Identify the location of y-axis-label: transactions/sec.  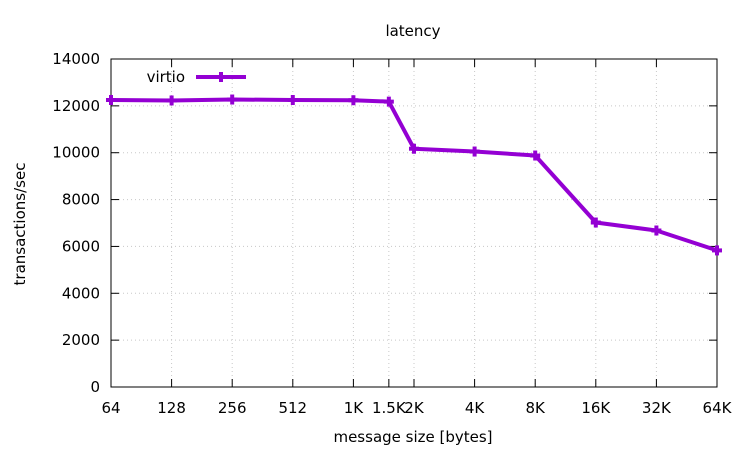
(20, 224).